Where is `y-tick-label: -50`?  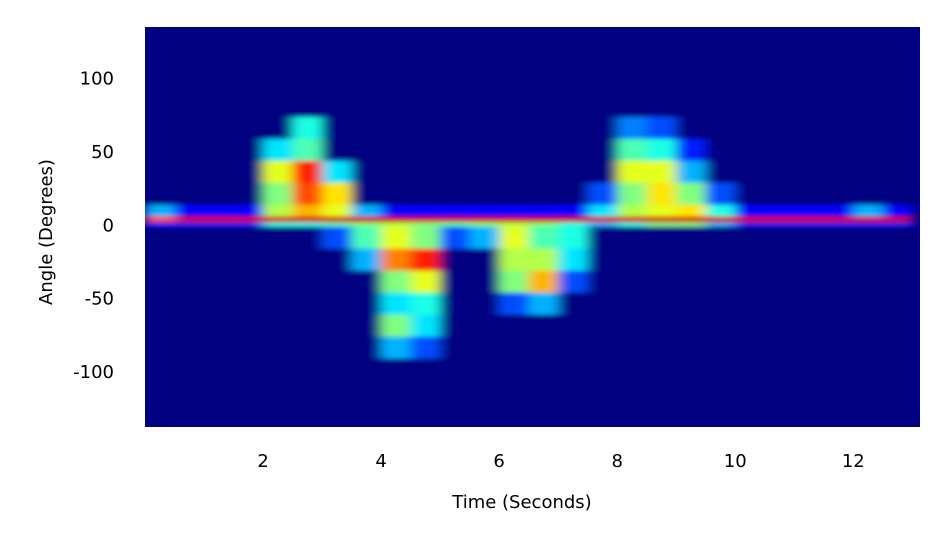
y-tick-label: -50 is located at coordinates (99, 299).